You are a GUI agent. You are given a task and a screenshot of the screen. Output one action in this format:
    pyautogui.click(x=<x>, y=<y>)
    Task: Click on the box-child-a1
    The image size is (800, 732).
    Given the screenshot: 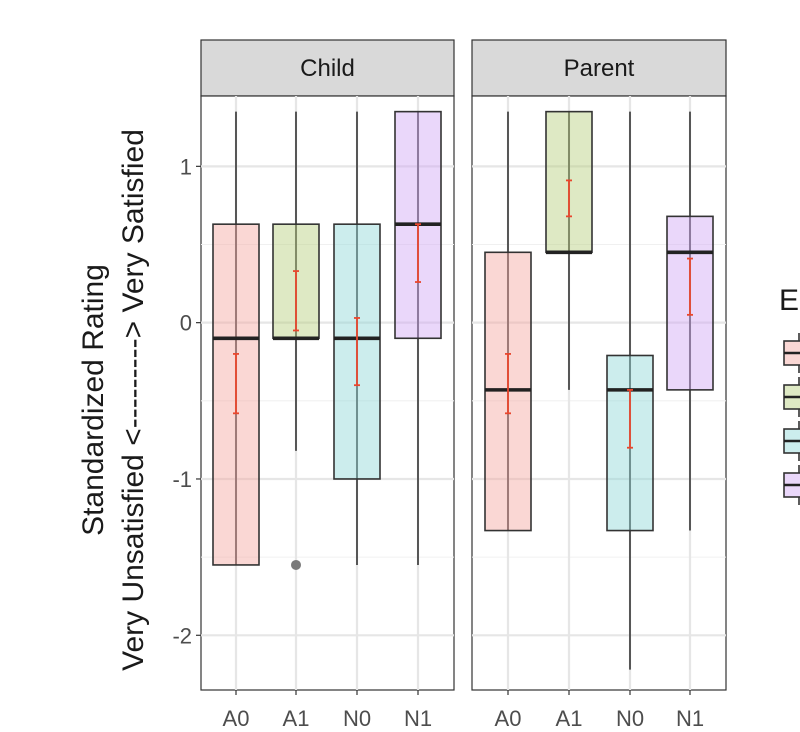 What is the action you would take?
    pyautogui.click(x=296, y=340)
    